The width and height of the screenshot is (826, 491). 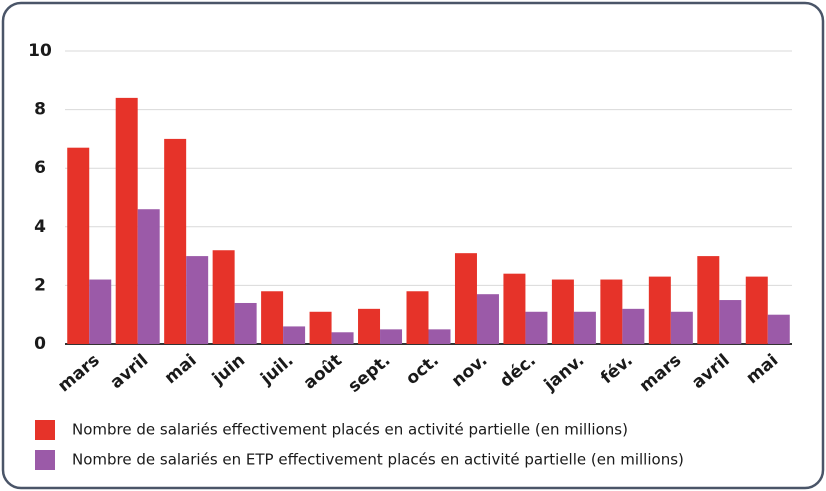 What do you see at coordinates (40, 227) in the screenshot?
I see `y-tick-label: 4` at bounding box center [40, 227].